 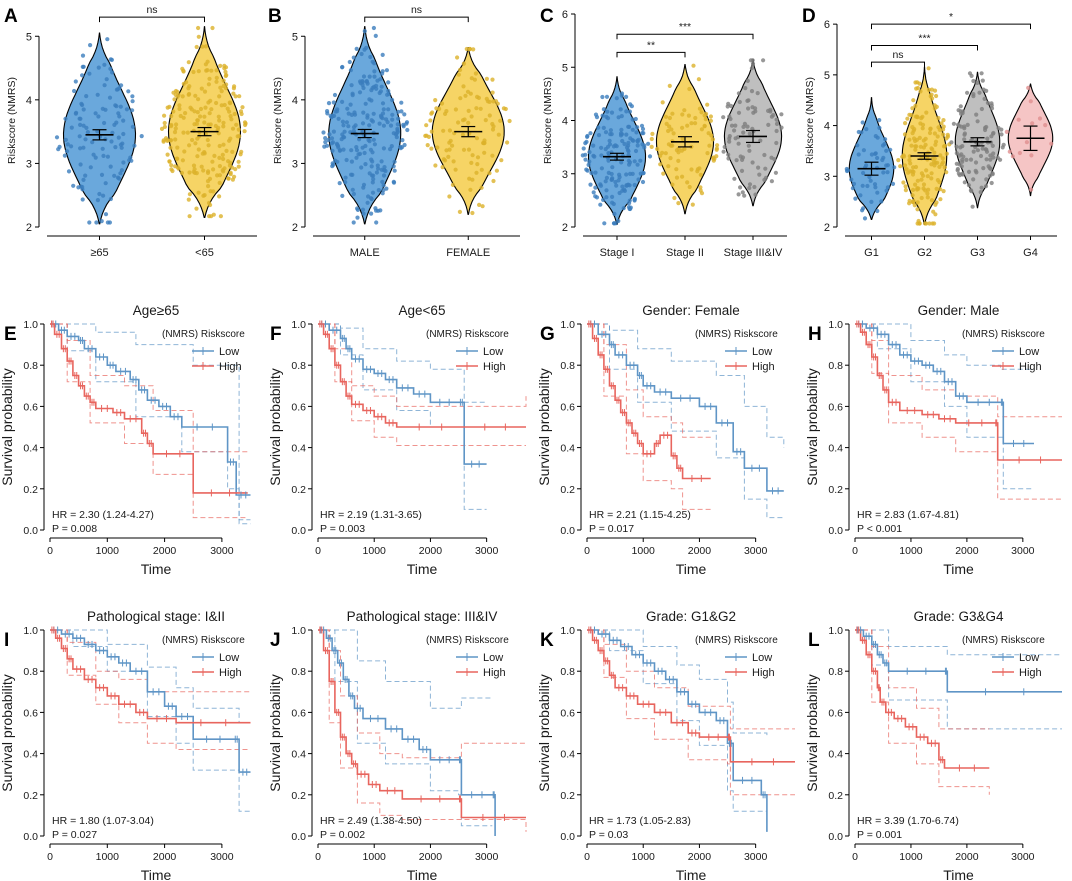 What do you see at coordinates (11, 16) in the screenshot?
I see `panel-letter: A` at bounding box center [11, 16].